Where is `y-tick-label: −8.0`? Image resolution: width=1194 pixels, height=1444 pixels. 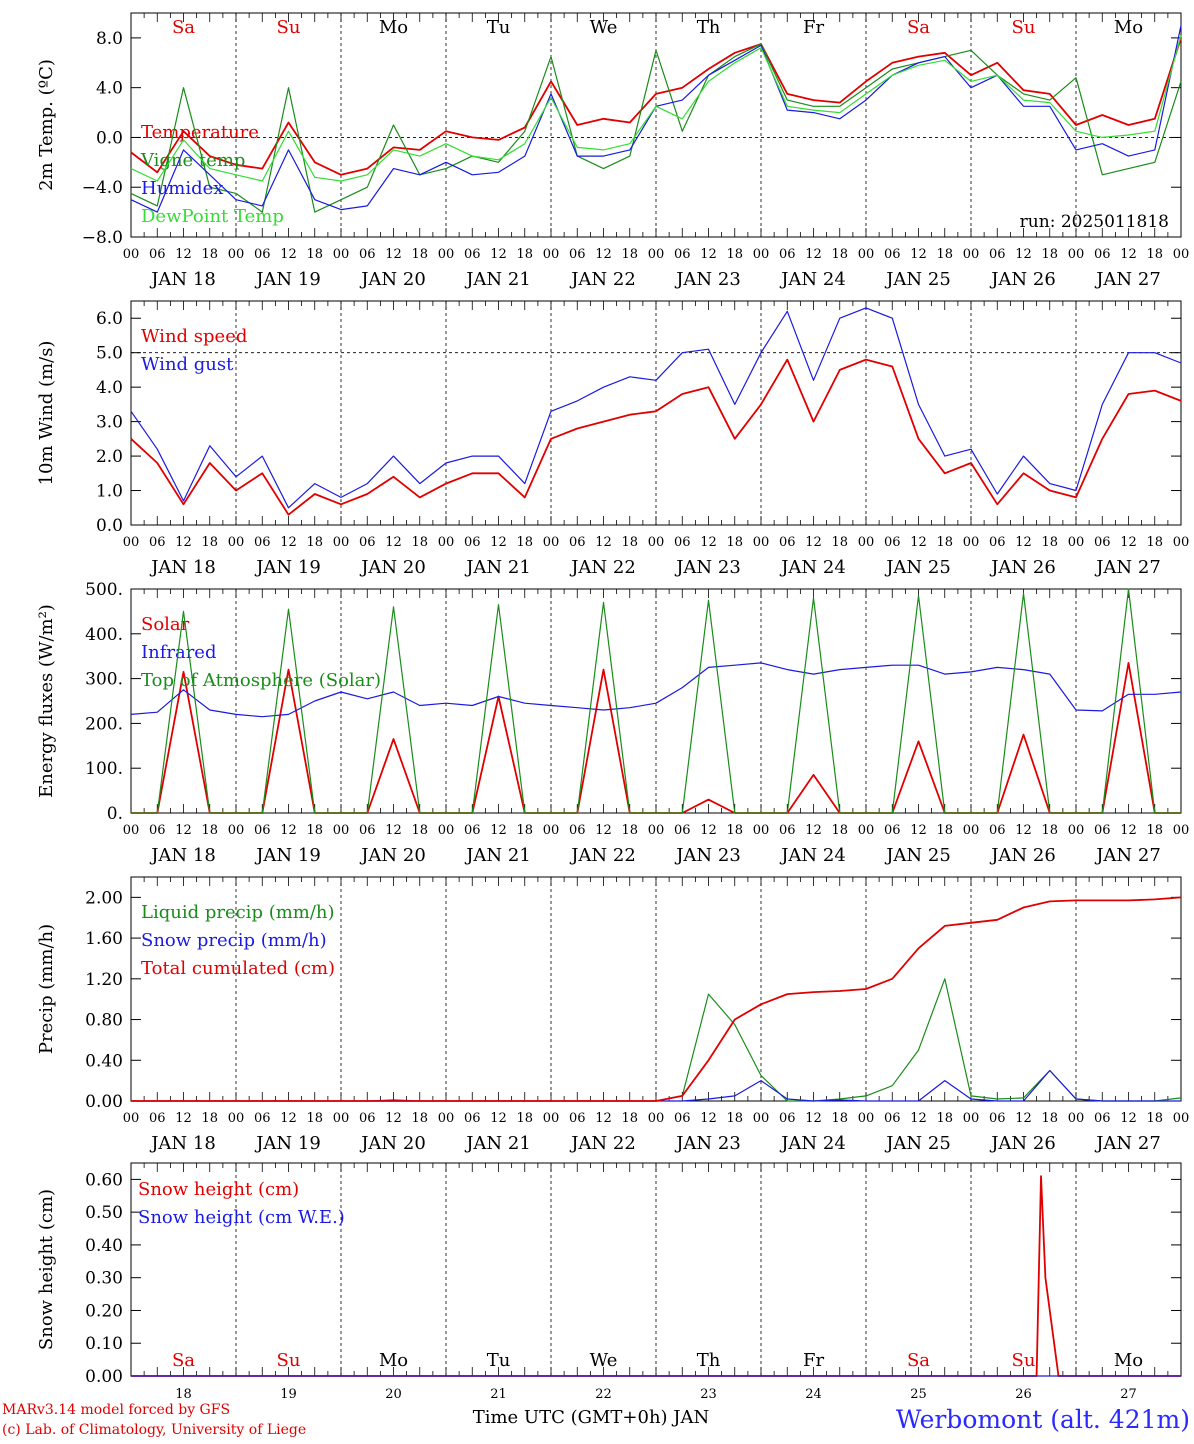
y-tick-label: −8.0 is located at coordinates (102, 238).